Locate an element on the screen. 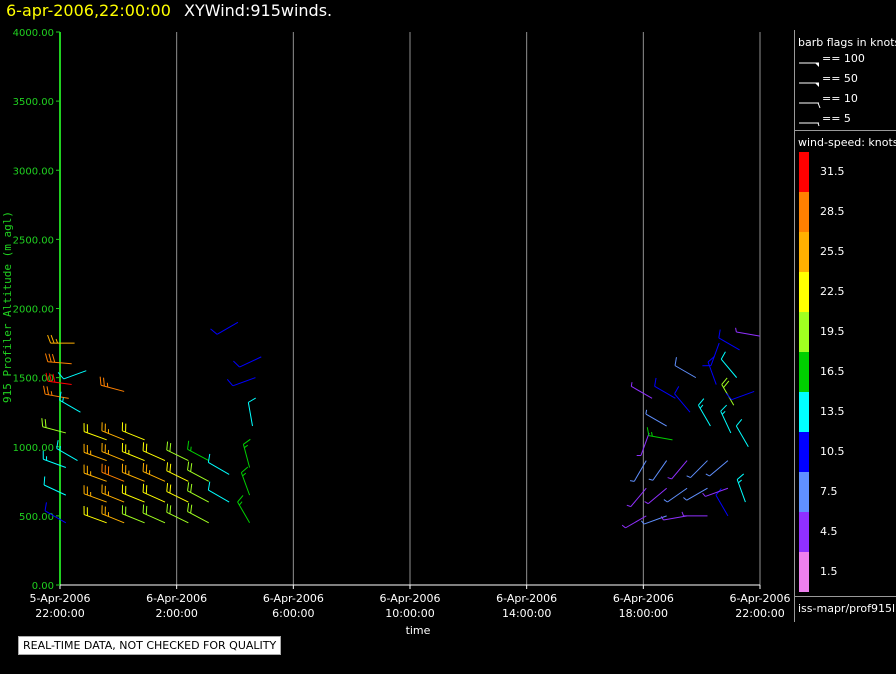 The height and width of the screenshot is (674, 896). title-time: 6-apr-2006,22:00:00 is located at coordinates (88, 10).